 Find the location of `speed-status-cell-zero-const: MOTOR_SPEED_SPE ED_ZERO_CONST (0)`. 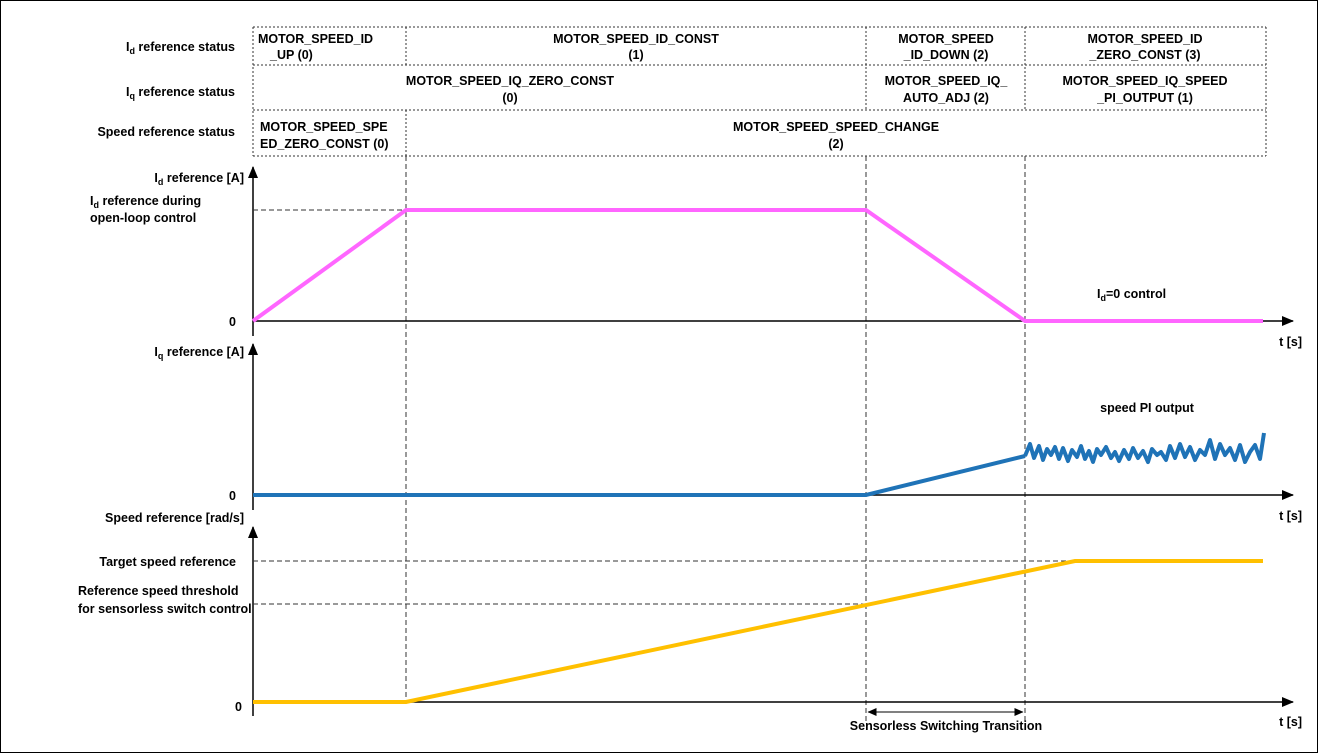

speed-status-cell-zero-const: MOTOR_SPEED_SPE ED_ZERO_CONST (0) is located at coordinates (324, 135).